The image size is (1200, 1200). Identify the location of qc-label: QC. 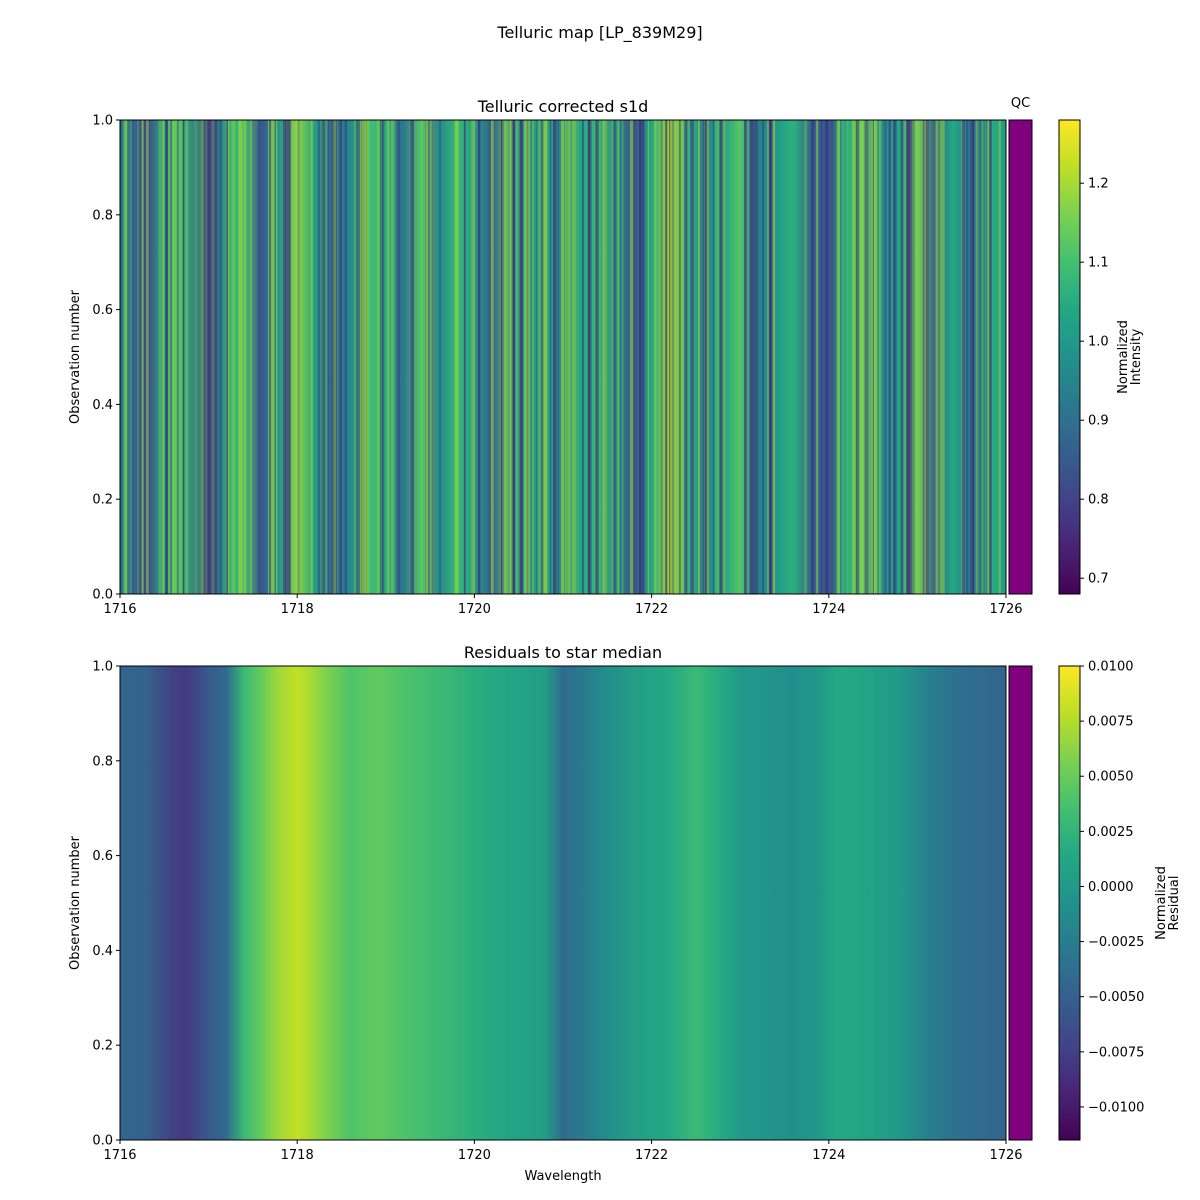
(1020, 103).